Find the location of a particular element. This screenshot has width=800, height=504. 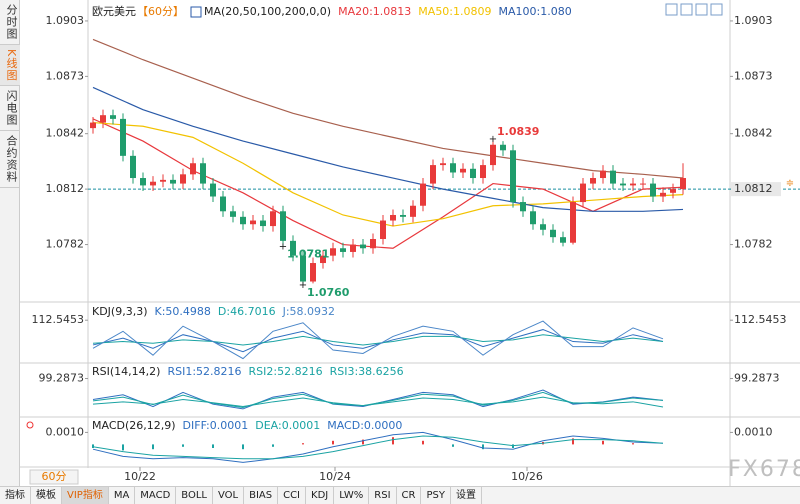

legend-entry: RSI1:52.8216 is located at coordinates (204, 371).